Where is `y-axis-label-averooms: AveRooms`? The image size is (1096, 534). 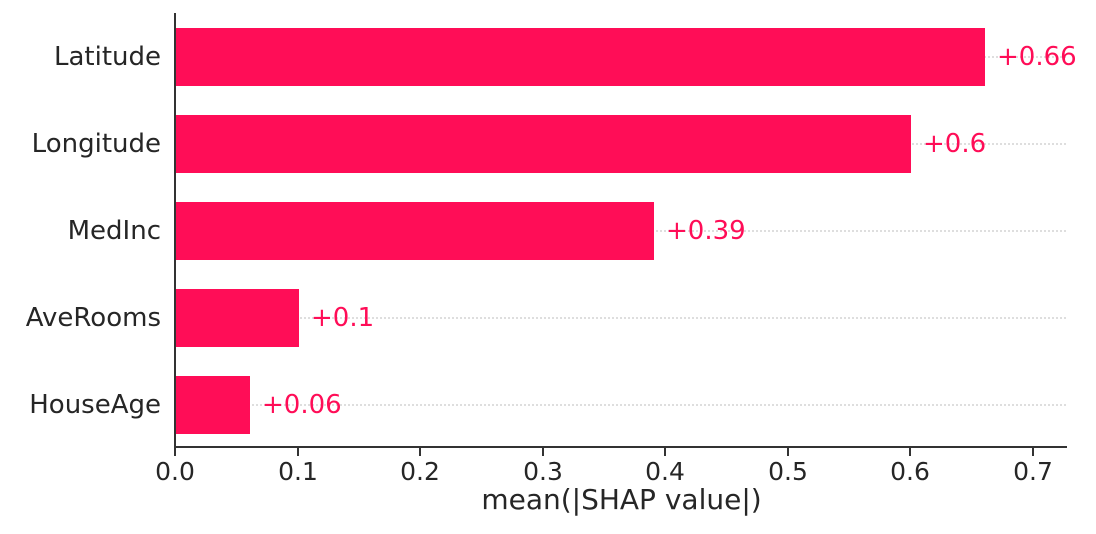
y-axis-label-averooms: AveRooms is located at coordinates (93, 317).